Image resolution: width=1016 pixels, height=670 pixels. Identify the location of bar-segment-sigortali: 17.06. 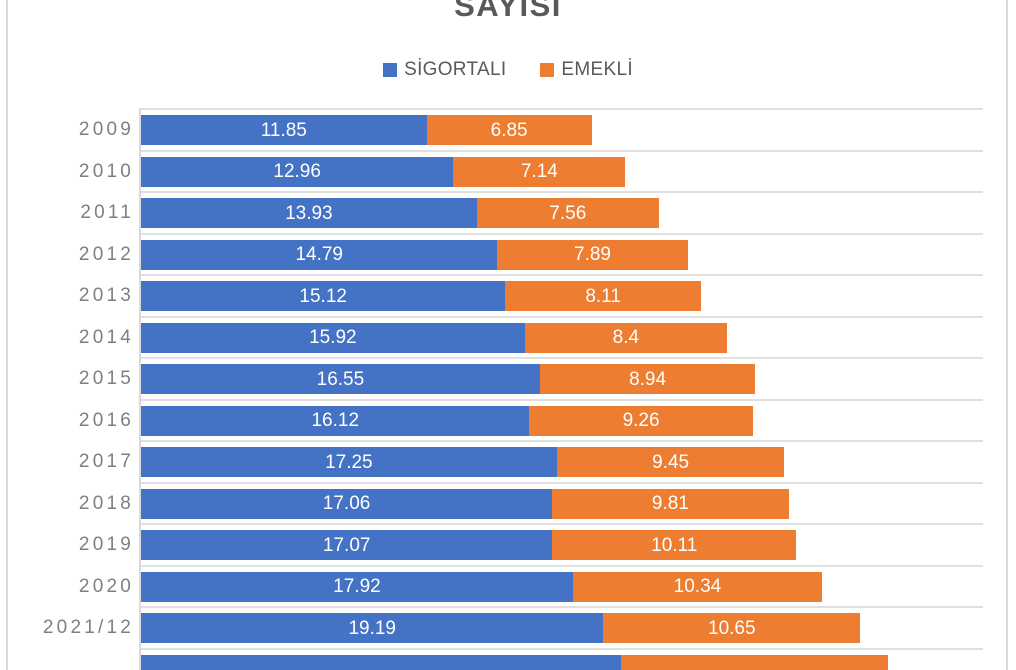
(347, 503).